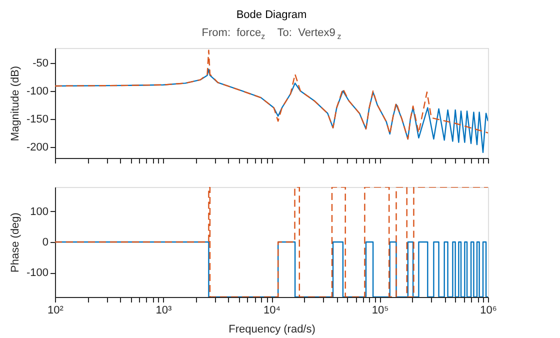  What do you see at coordinates (15, 104) in the screenshot?
I see `y-axis-title: Magnitude (dB)` at bounding box center [15, 104].